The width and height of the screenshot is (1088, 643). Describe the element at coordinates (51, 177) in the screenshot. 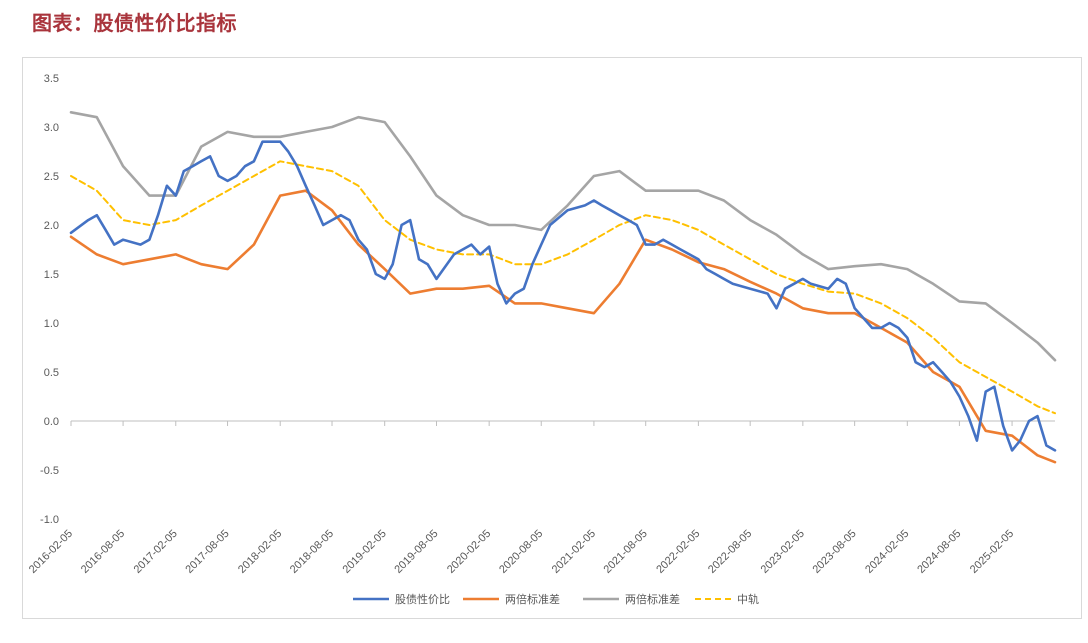

I see `y-tick-label: 2.5` at that location.